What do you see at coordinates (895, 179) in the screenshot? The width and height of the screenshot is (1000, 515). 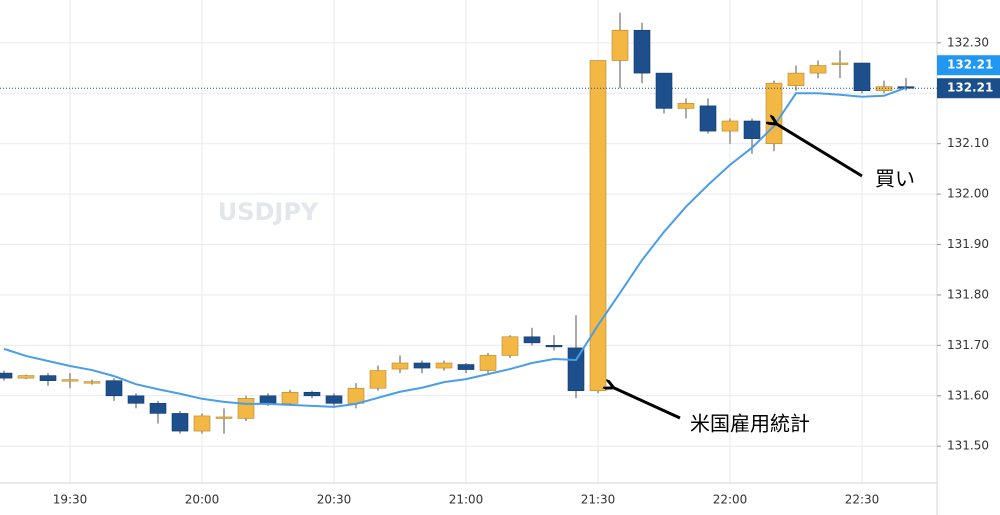 I see `annotation: 買い` at bounding box center [895, 179].